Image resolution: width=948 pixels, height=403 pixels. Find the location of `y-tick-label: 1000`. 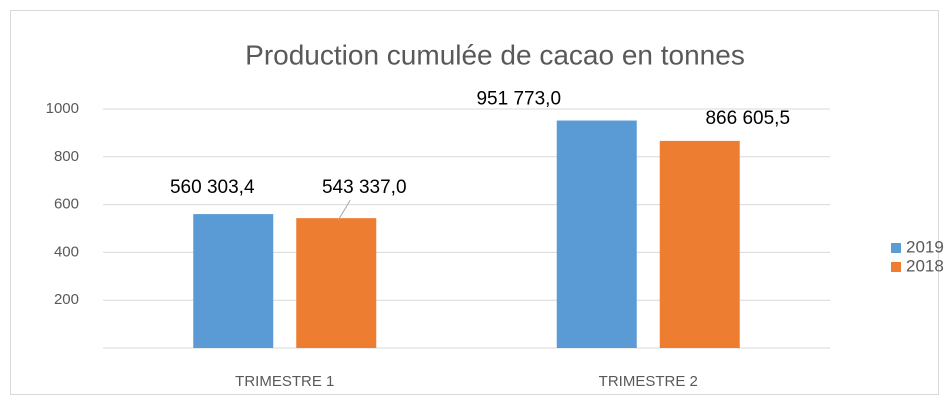

y-tick-label: 1000 is located at coordinates (62, 108).